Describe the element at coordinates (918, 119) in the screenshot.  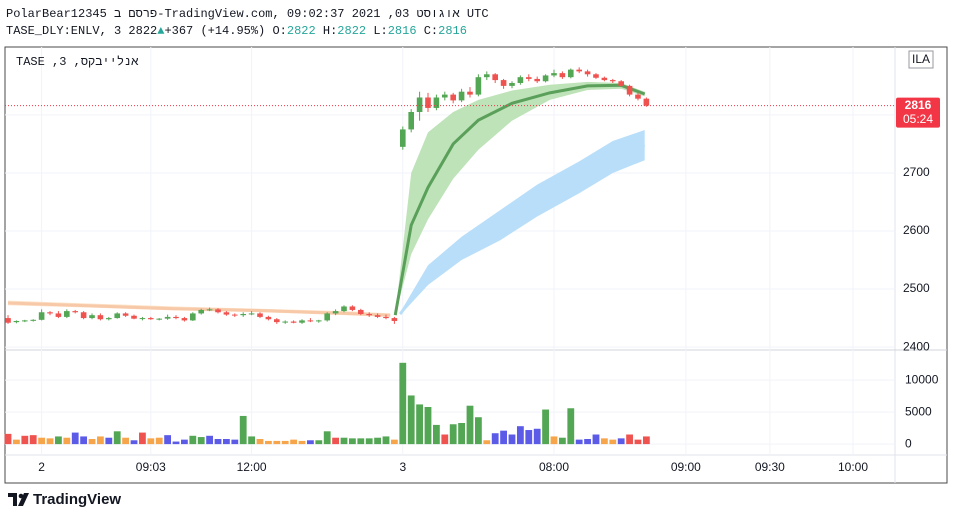
I see `countdown: 05:24` at that location.